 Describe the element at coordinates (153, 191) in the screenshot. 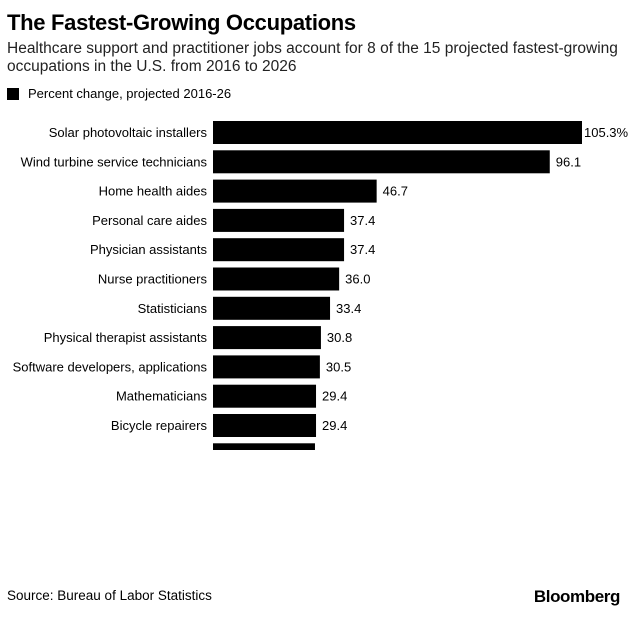

I see `category-label: Home health aides` at that location.